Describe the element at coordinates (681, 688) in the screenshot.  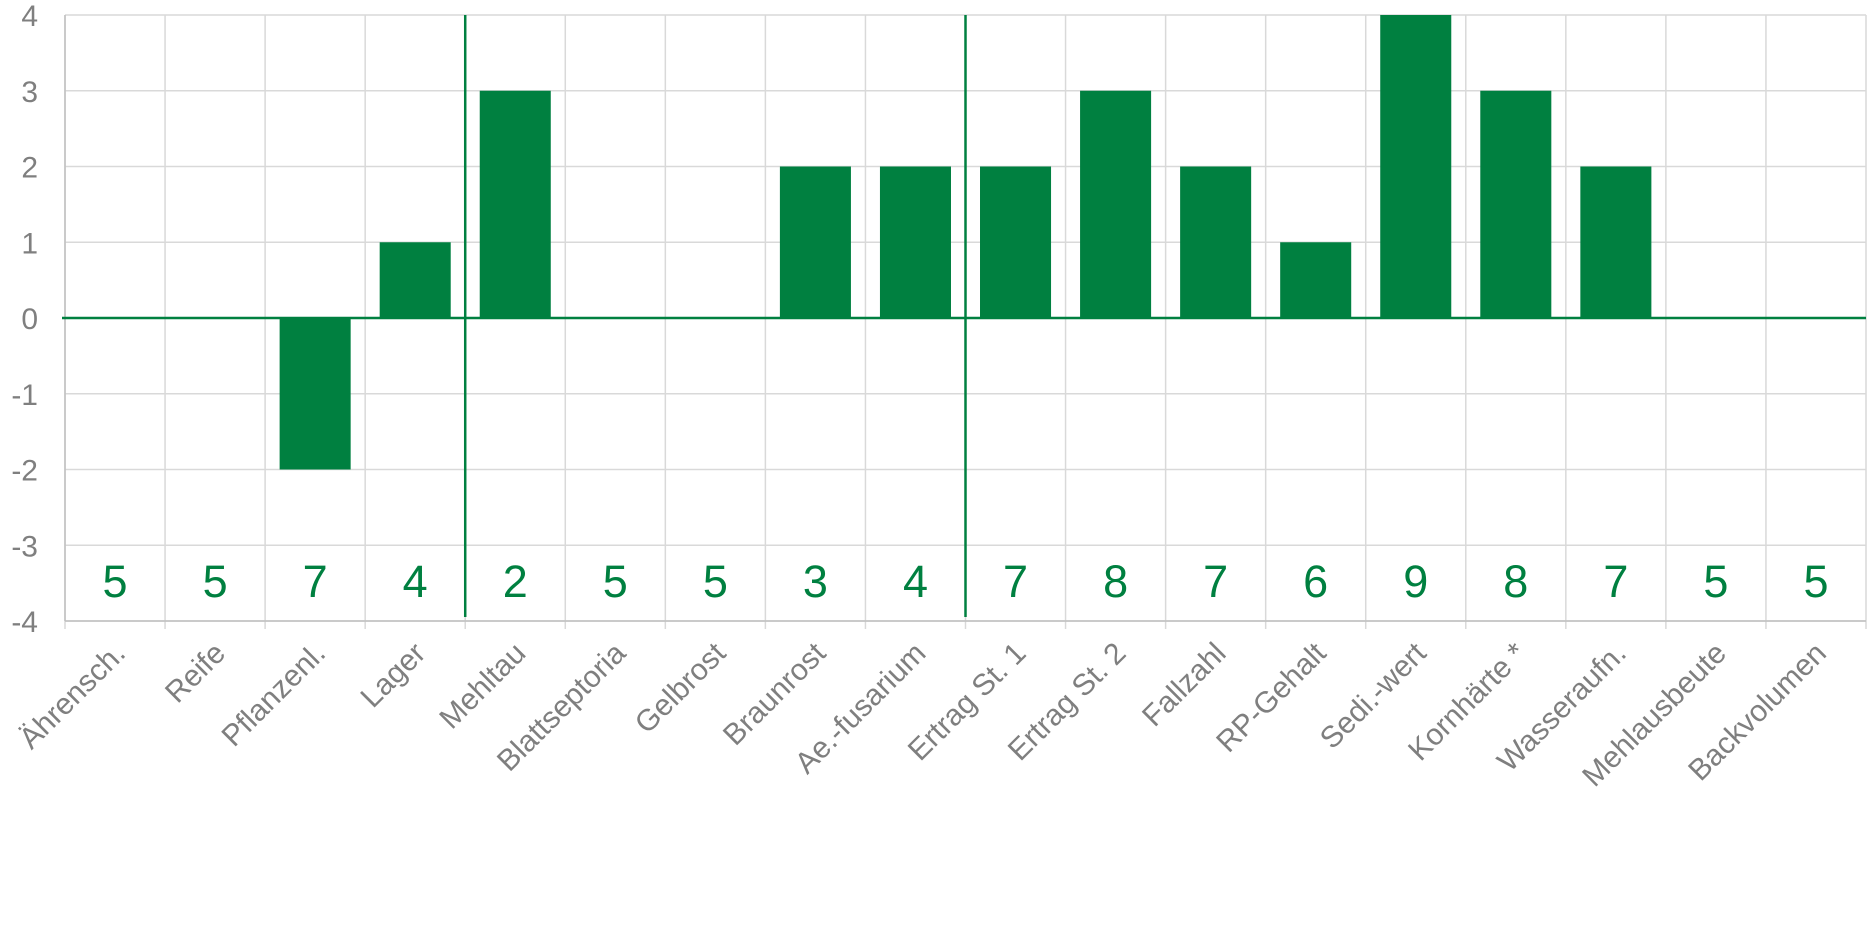
I see `x-tick-label: Gelbrost` at that location.